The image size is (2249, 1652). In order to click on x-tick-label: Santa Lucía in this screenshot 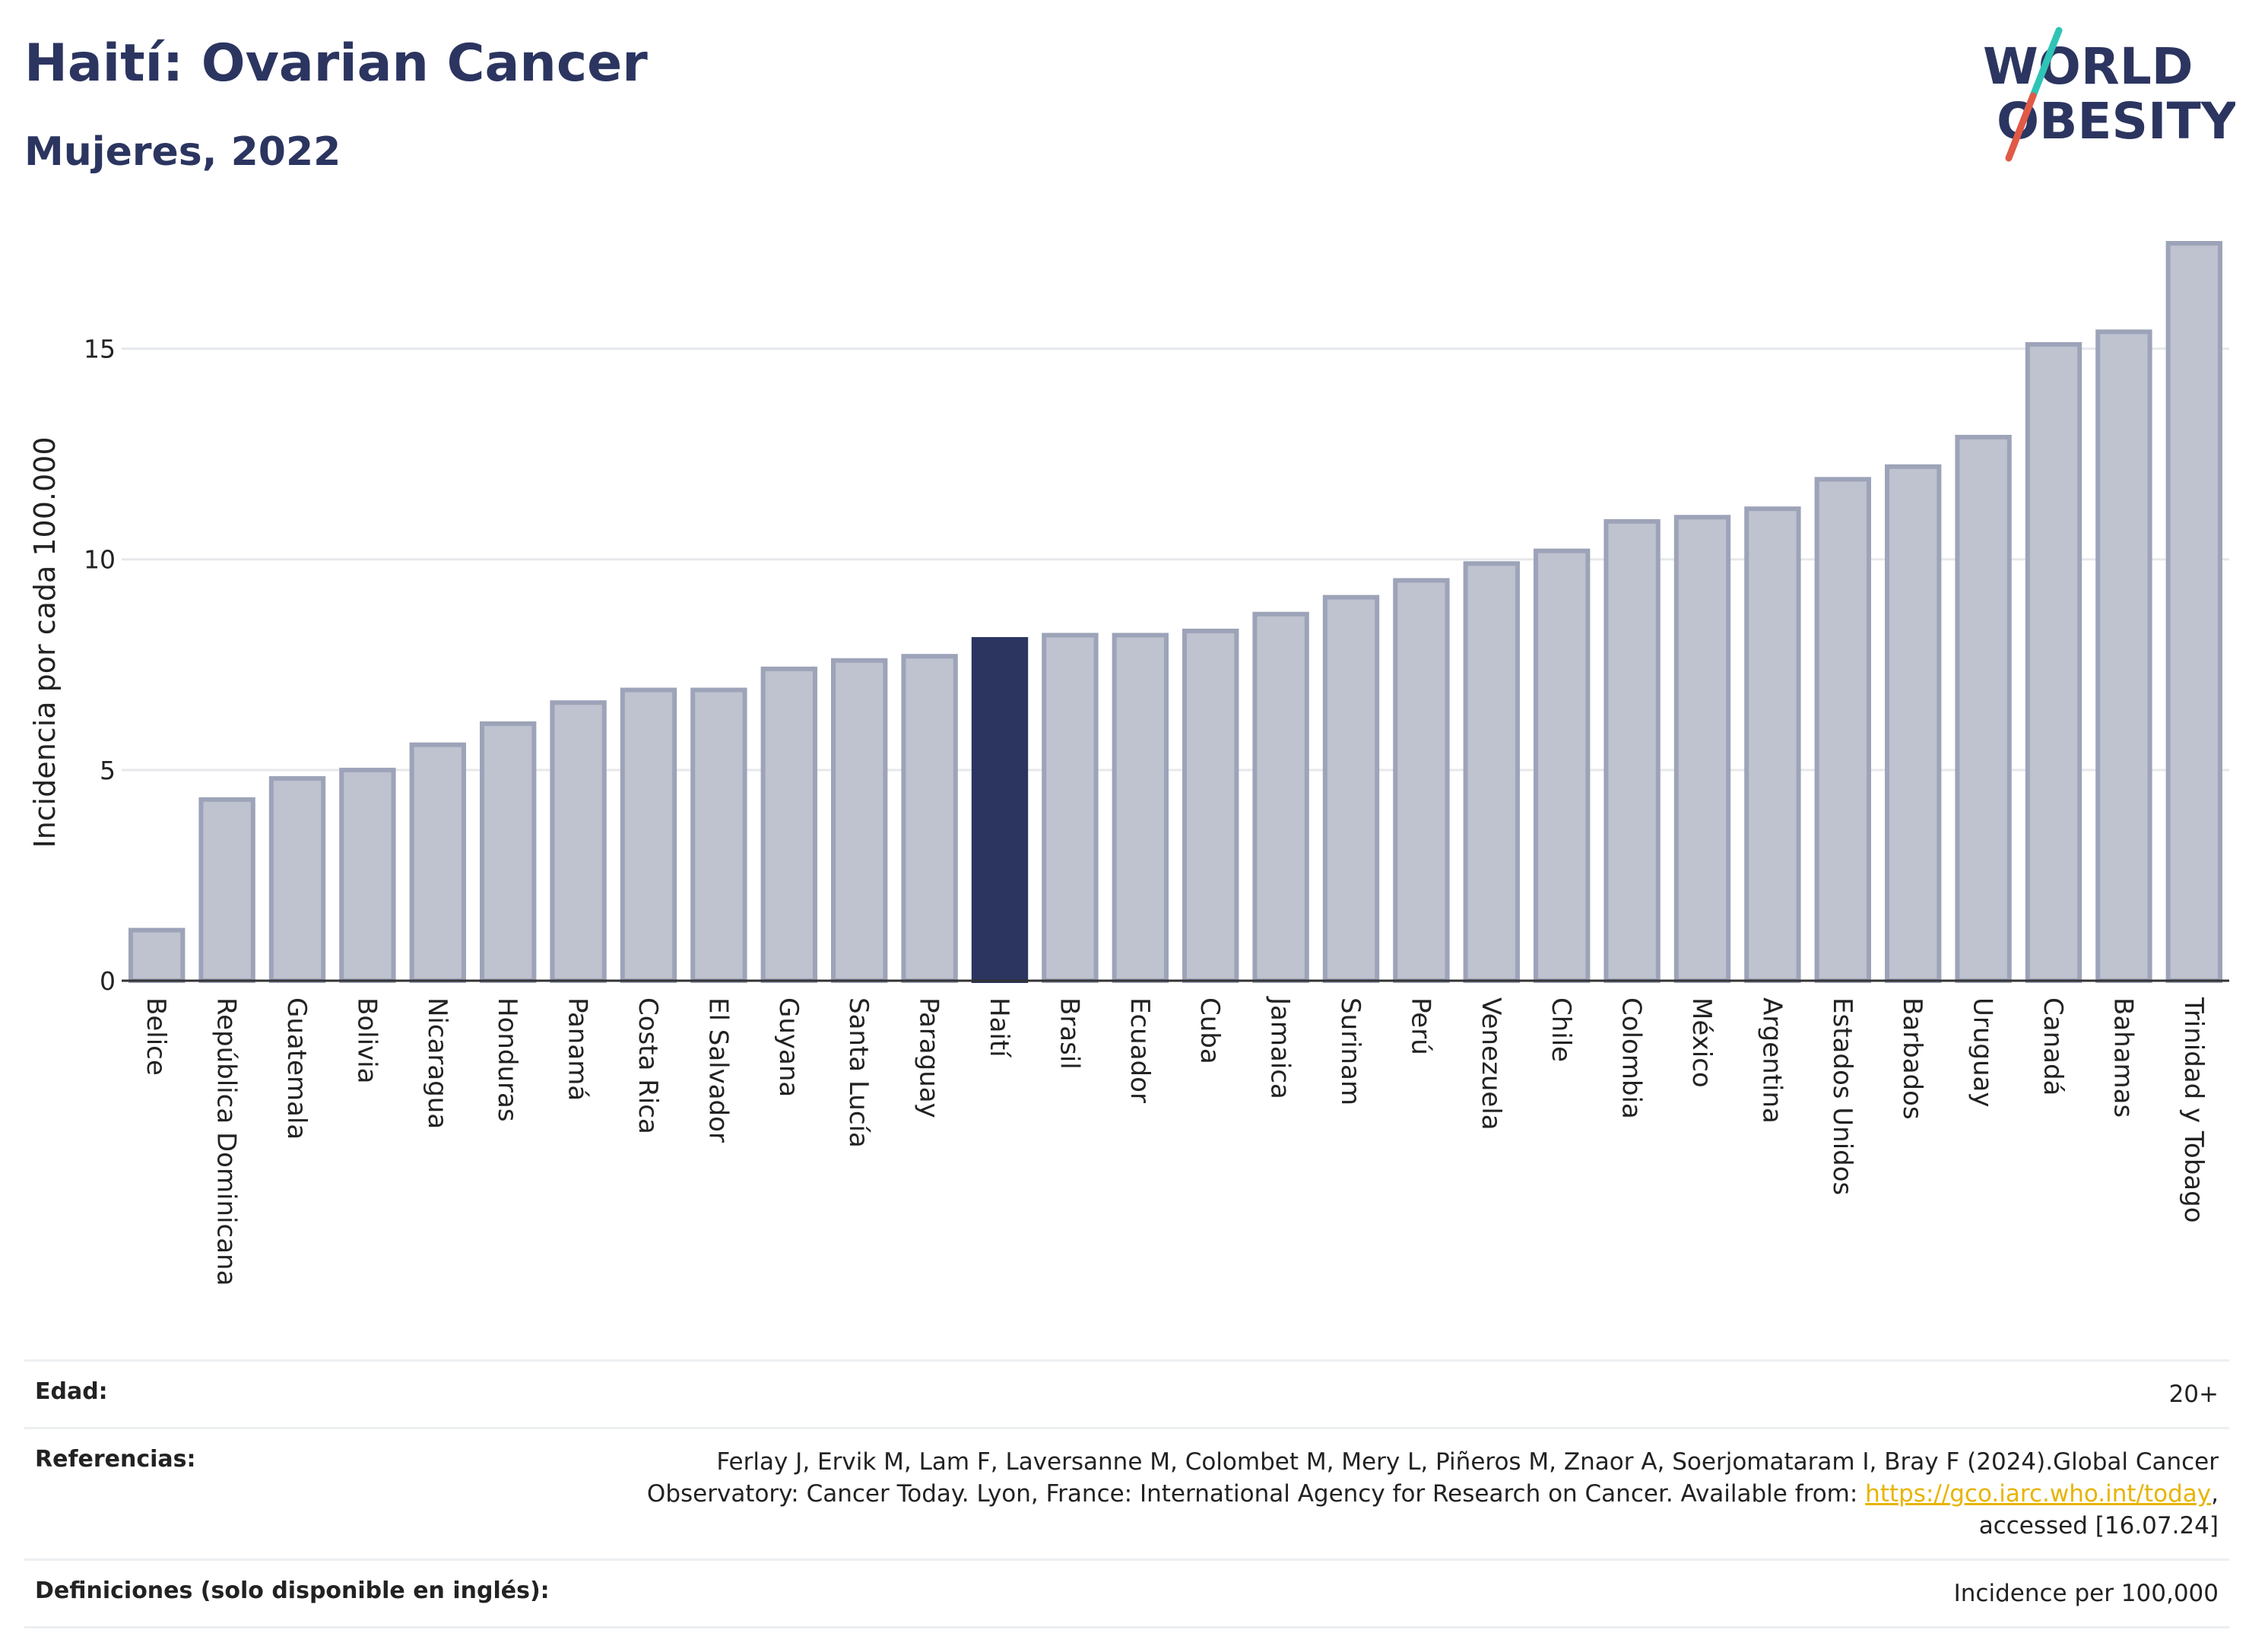, I will do `click(858, 1072)`.